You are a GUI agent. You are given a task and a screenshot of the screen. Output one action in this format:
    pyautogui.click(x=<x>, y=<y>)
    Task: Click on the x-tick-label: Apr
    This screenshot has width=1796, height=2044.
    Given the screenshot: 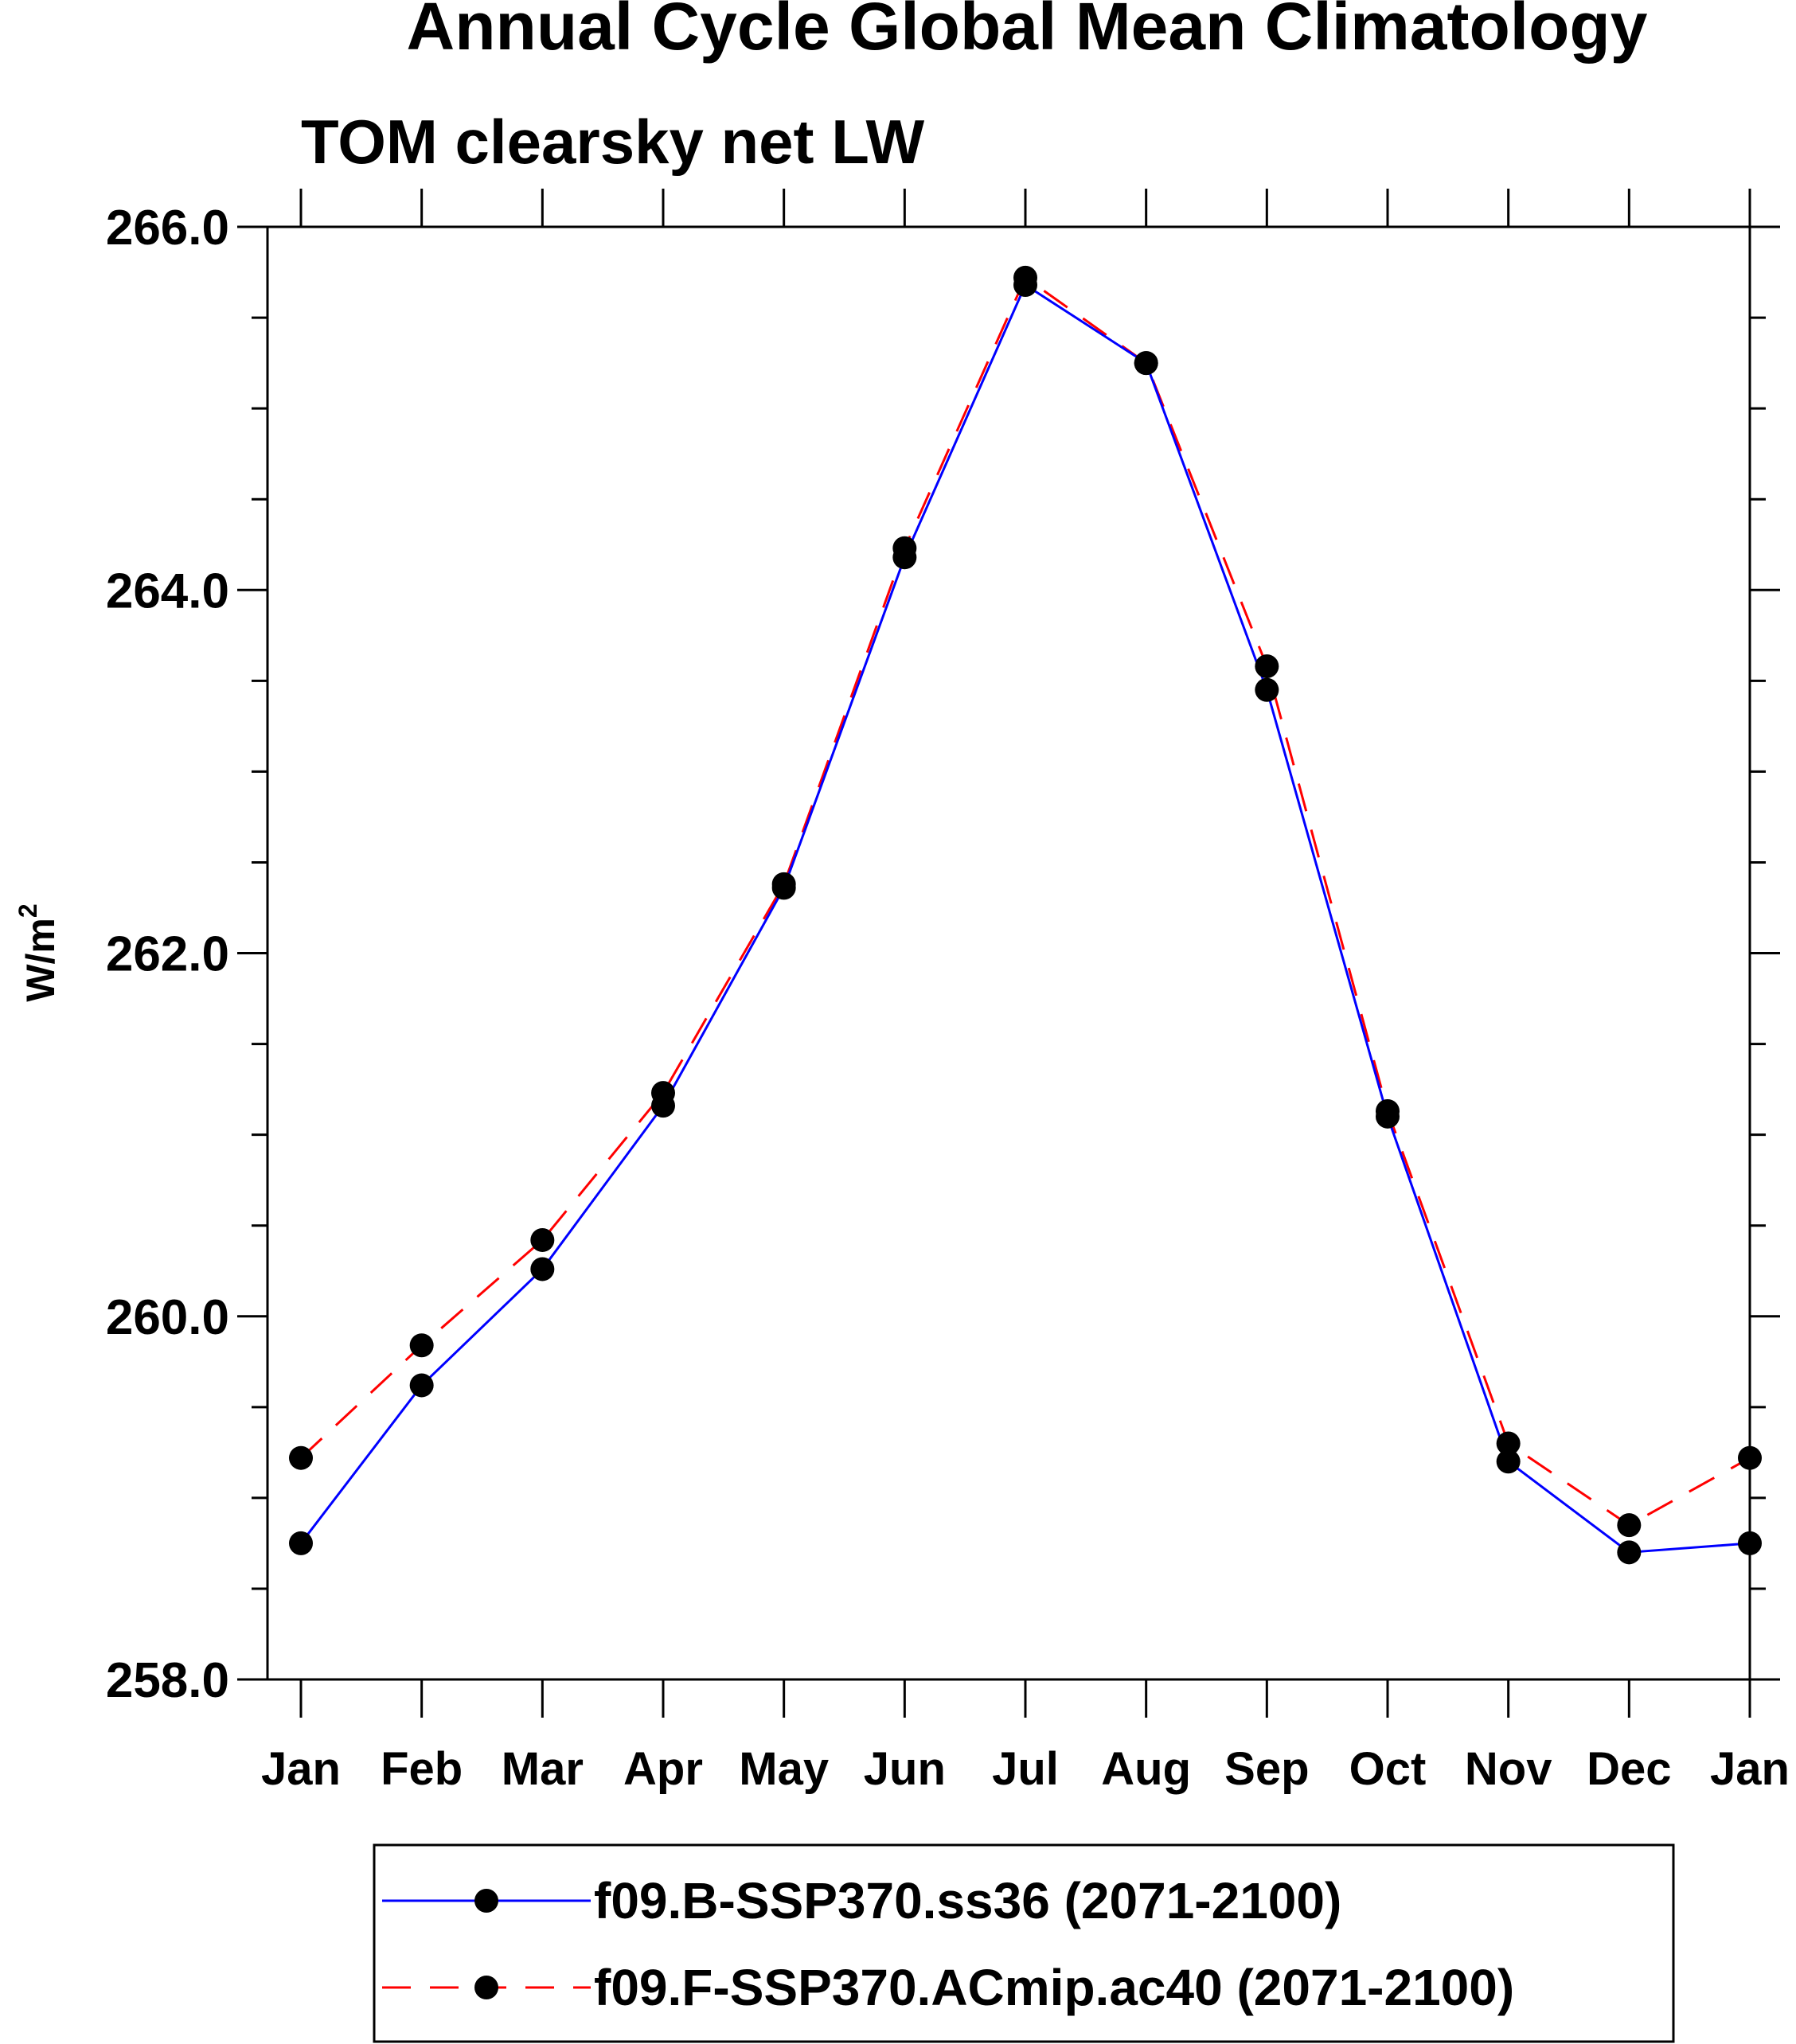 What is the action you would take?
    pyautogui.click(x=663, y=1769)
    